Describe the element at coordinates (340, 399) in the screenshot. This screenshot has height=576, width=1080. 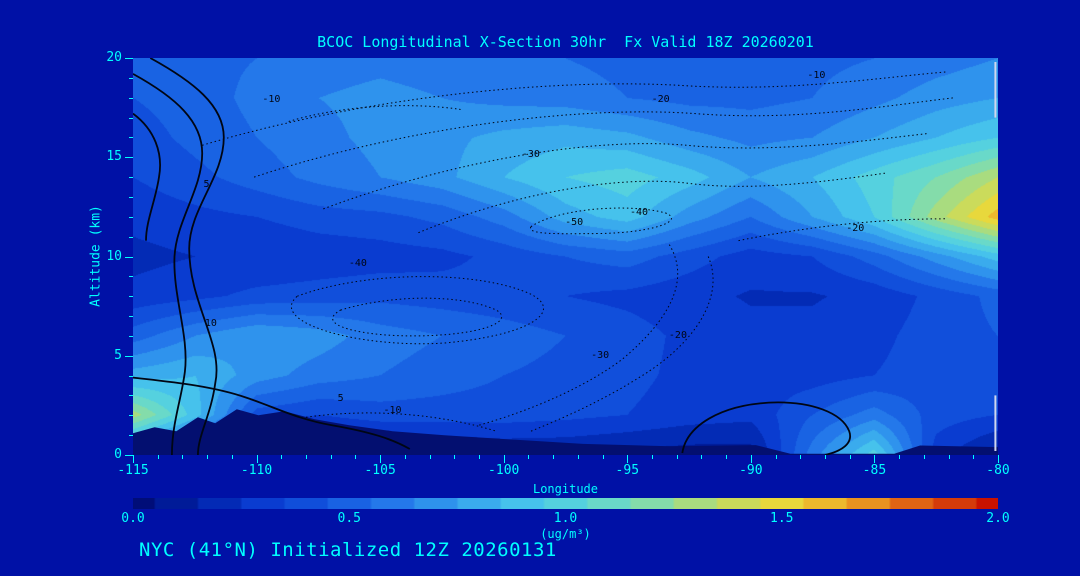
I see `contour-label: 5` at that location.